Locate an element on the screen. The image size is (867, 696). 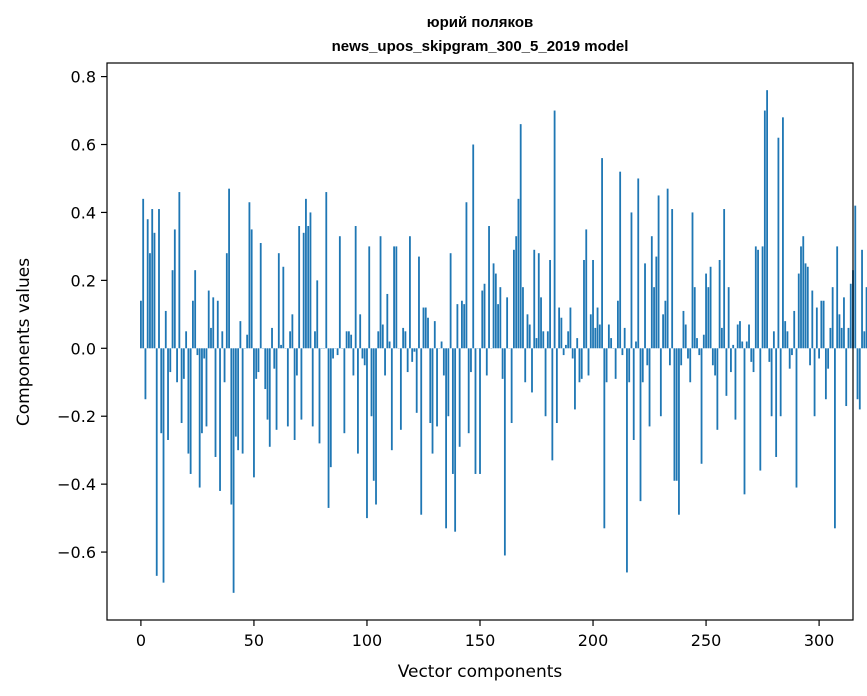
x-tick-label: 50 is located at coordinates (254, 640).